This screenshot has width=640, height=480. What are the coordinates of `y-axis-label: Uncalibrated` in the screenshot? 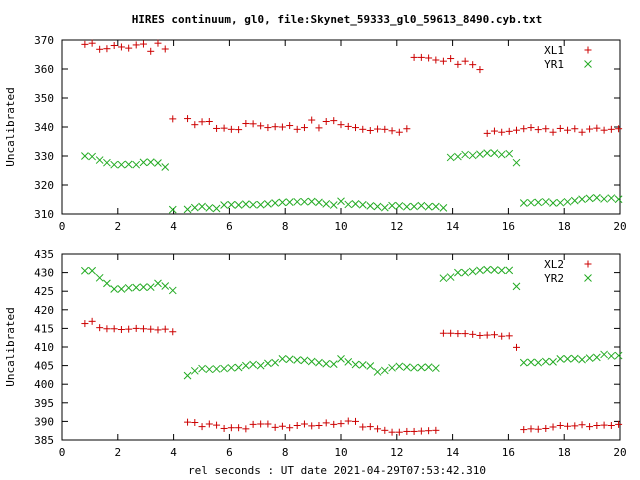 It's located at (10, 346).